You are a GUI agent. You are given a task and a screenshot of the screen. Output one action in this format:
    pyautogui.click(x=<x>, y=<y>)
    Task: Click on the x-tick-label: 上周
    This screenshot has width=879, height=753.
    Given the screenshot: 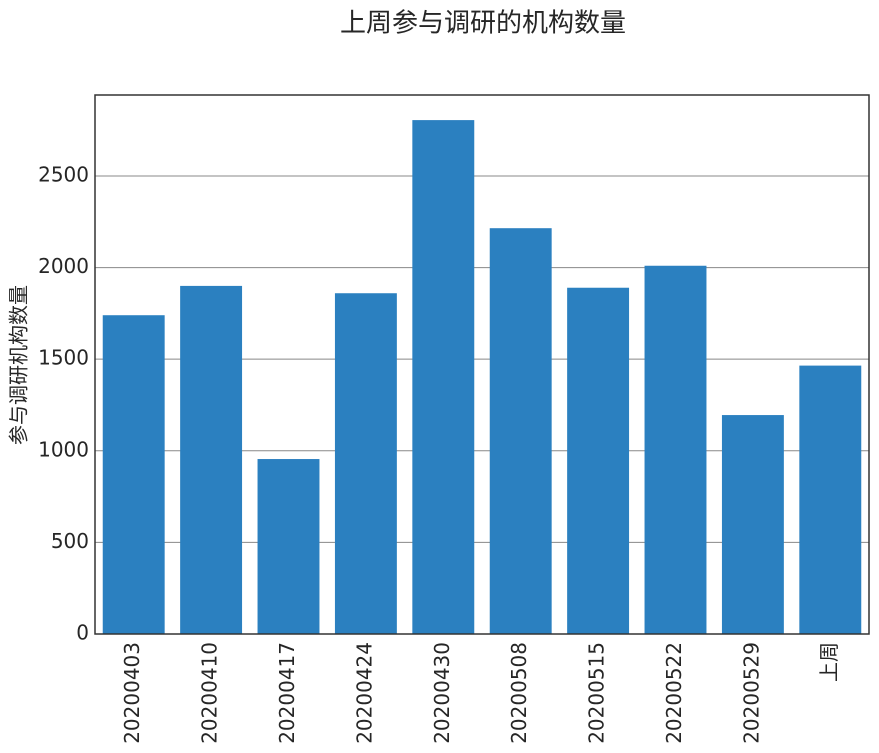 What is the action you would take?
    pyautogui.click(x=829, y=662)
    